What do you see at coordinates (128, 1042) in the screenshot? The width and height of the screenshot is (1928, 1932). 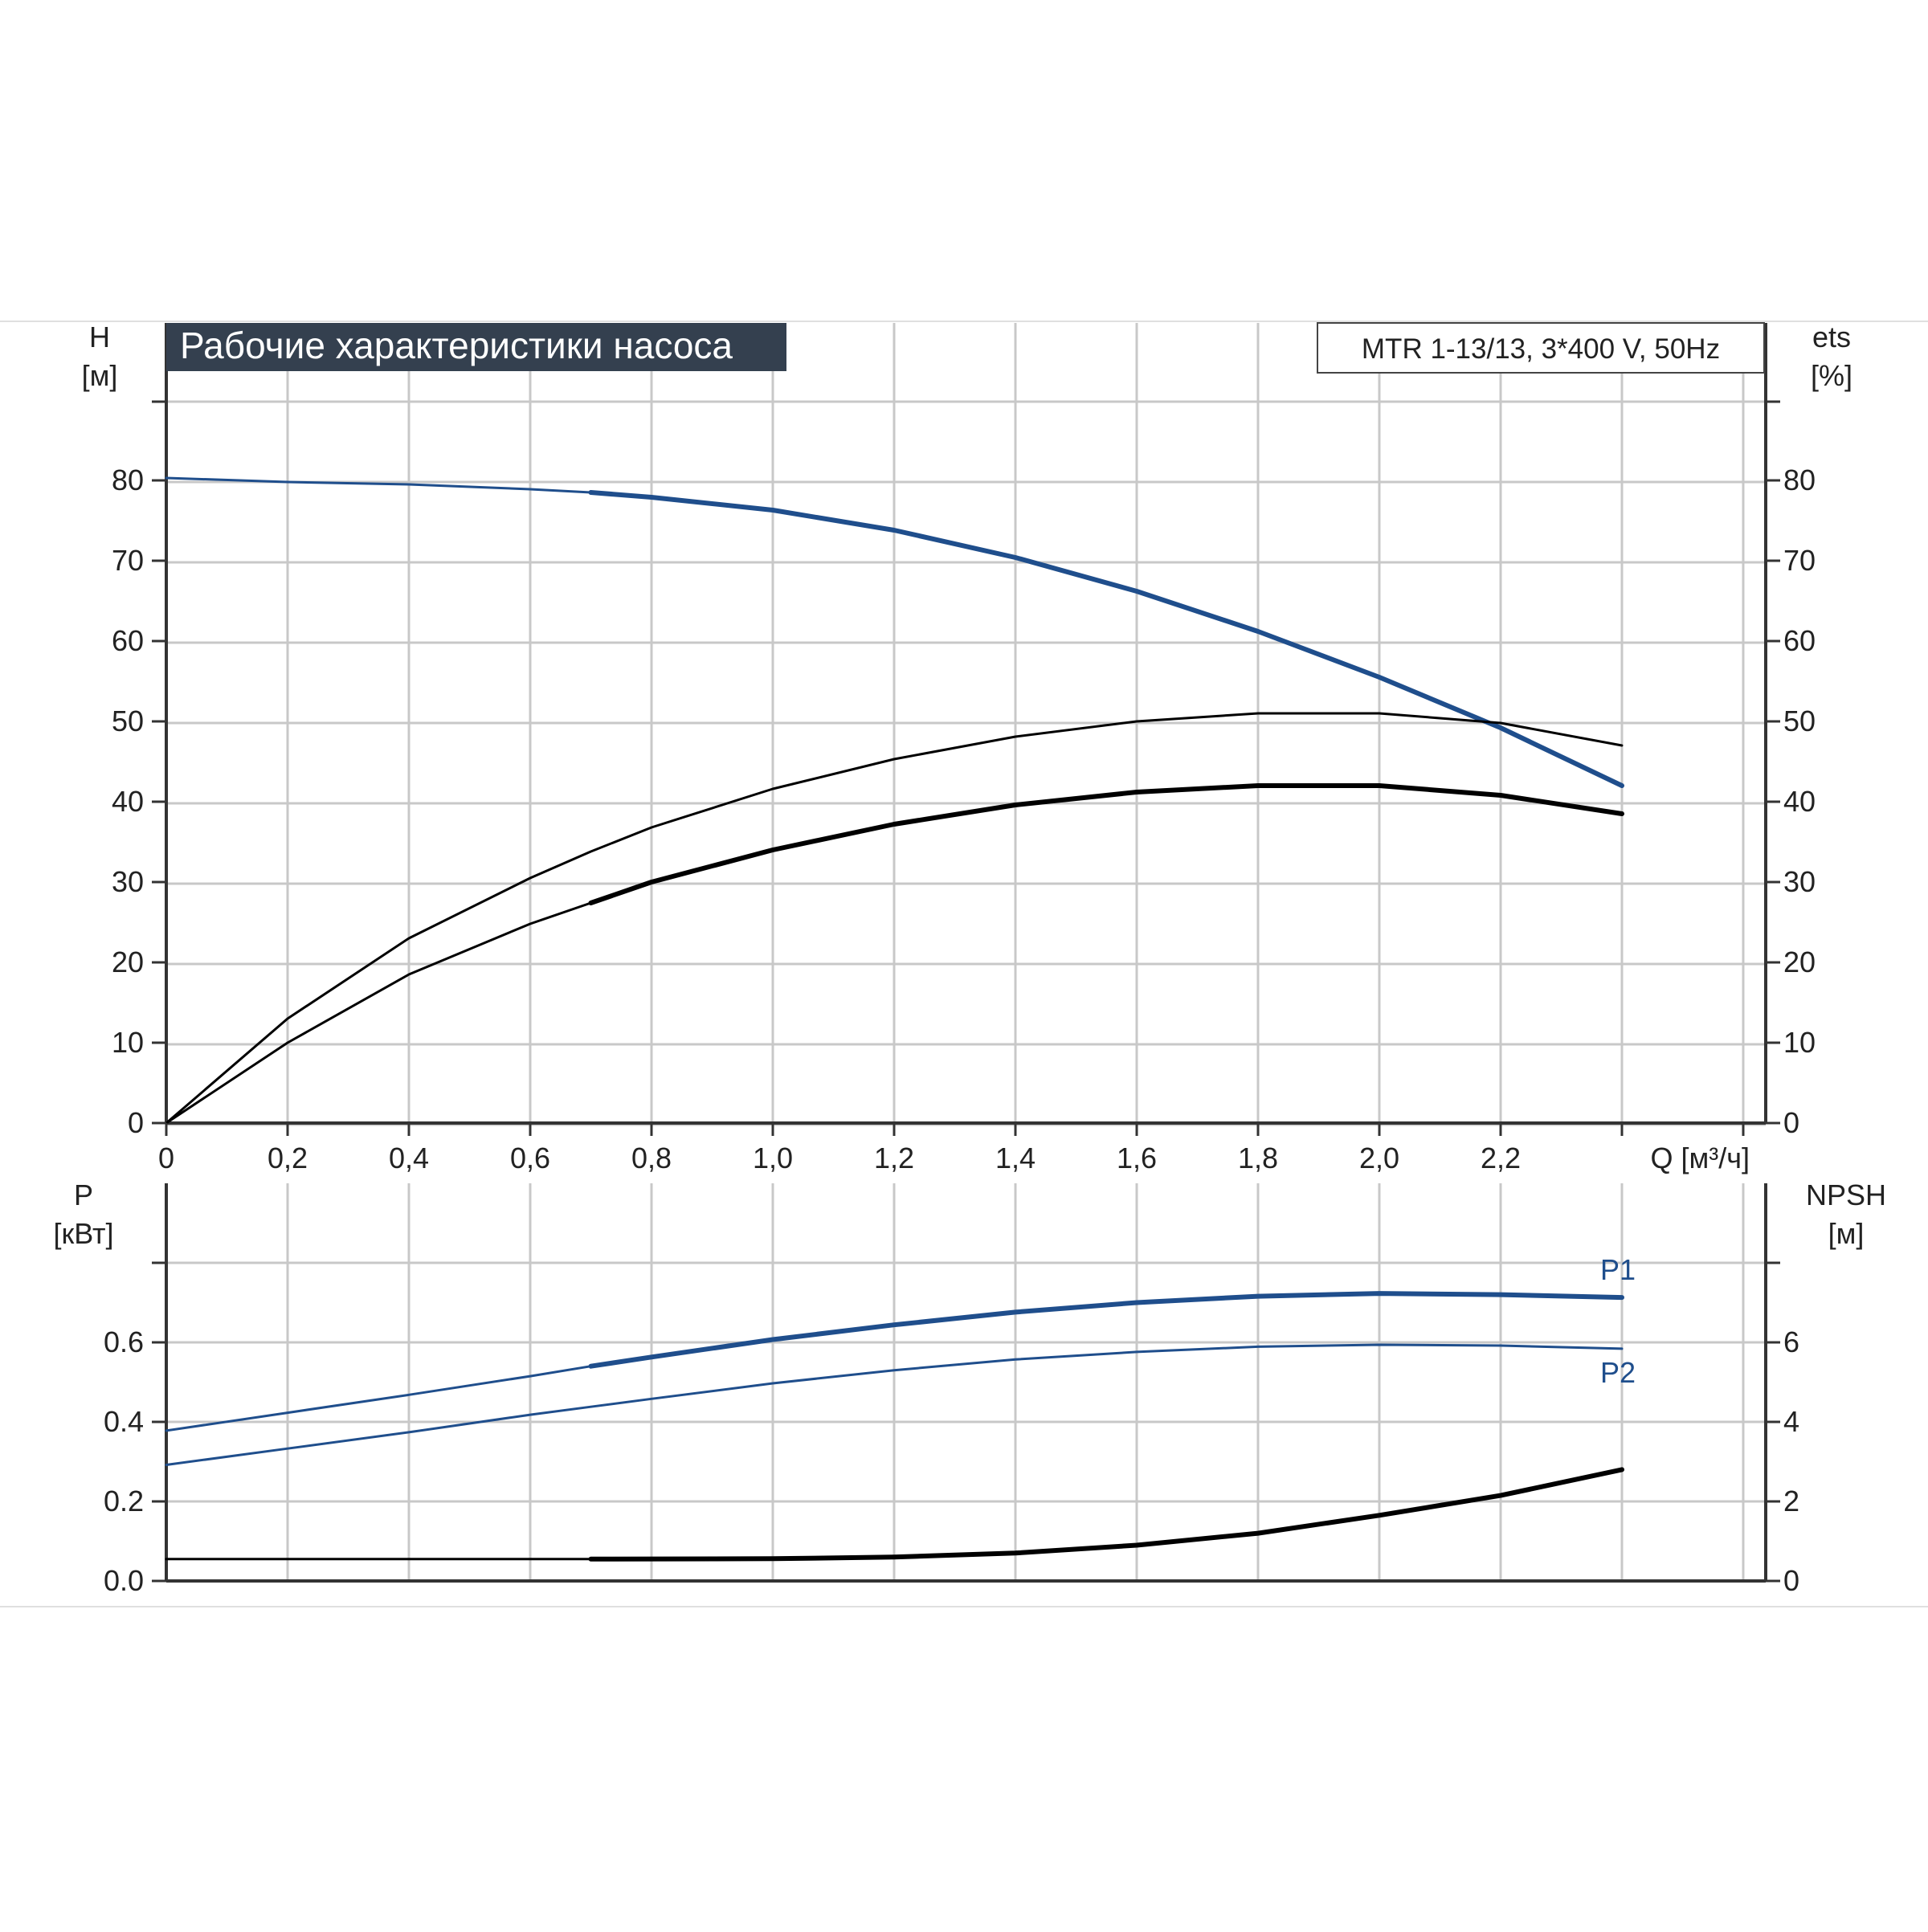 I see `y-tick-label-left: 10` at bounding box center [128, 1042].